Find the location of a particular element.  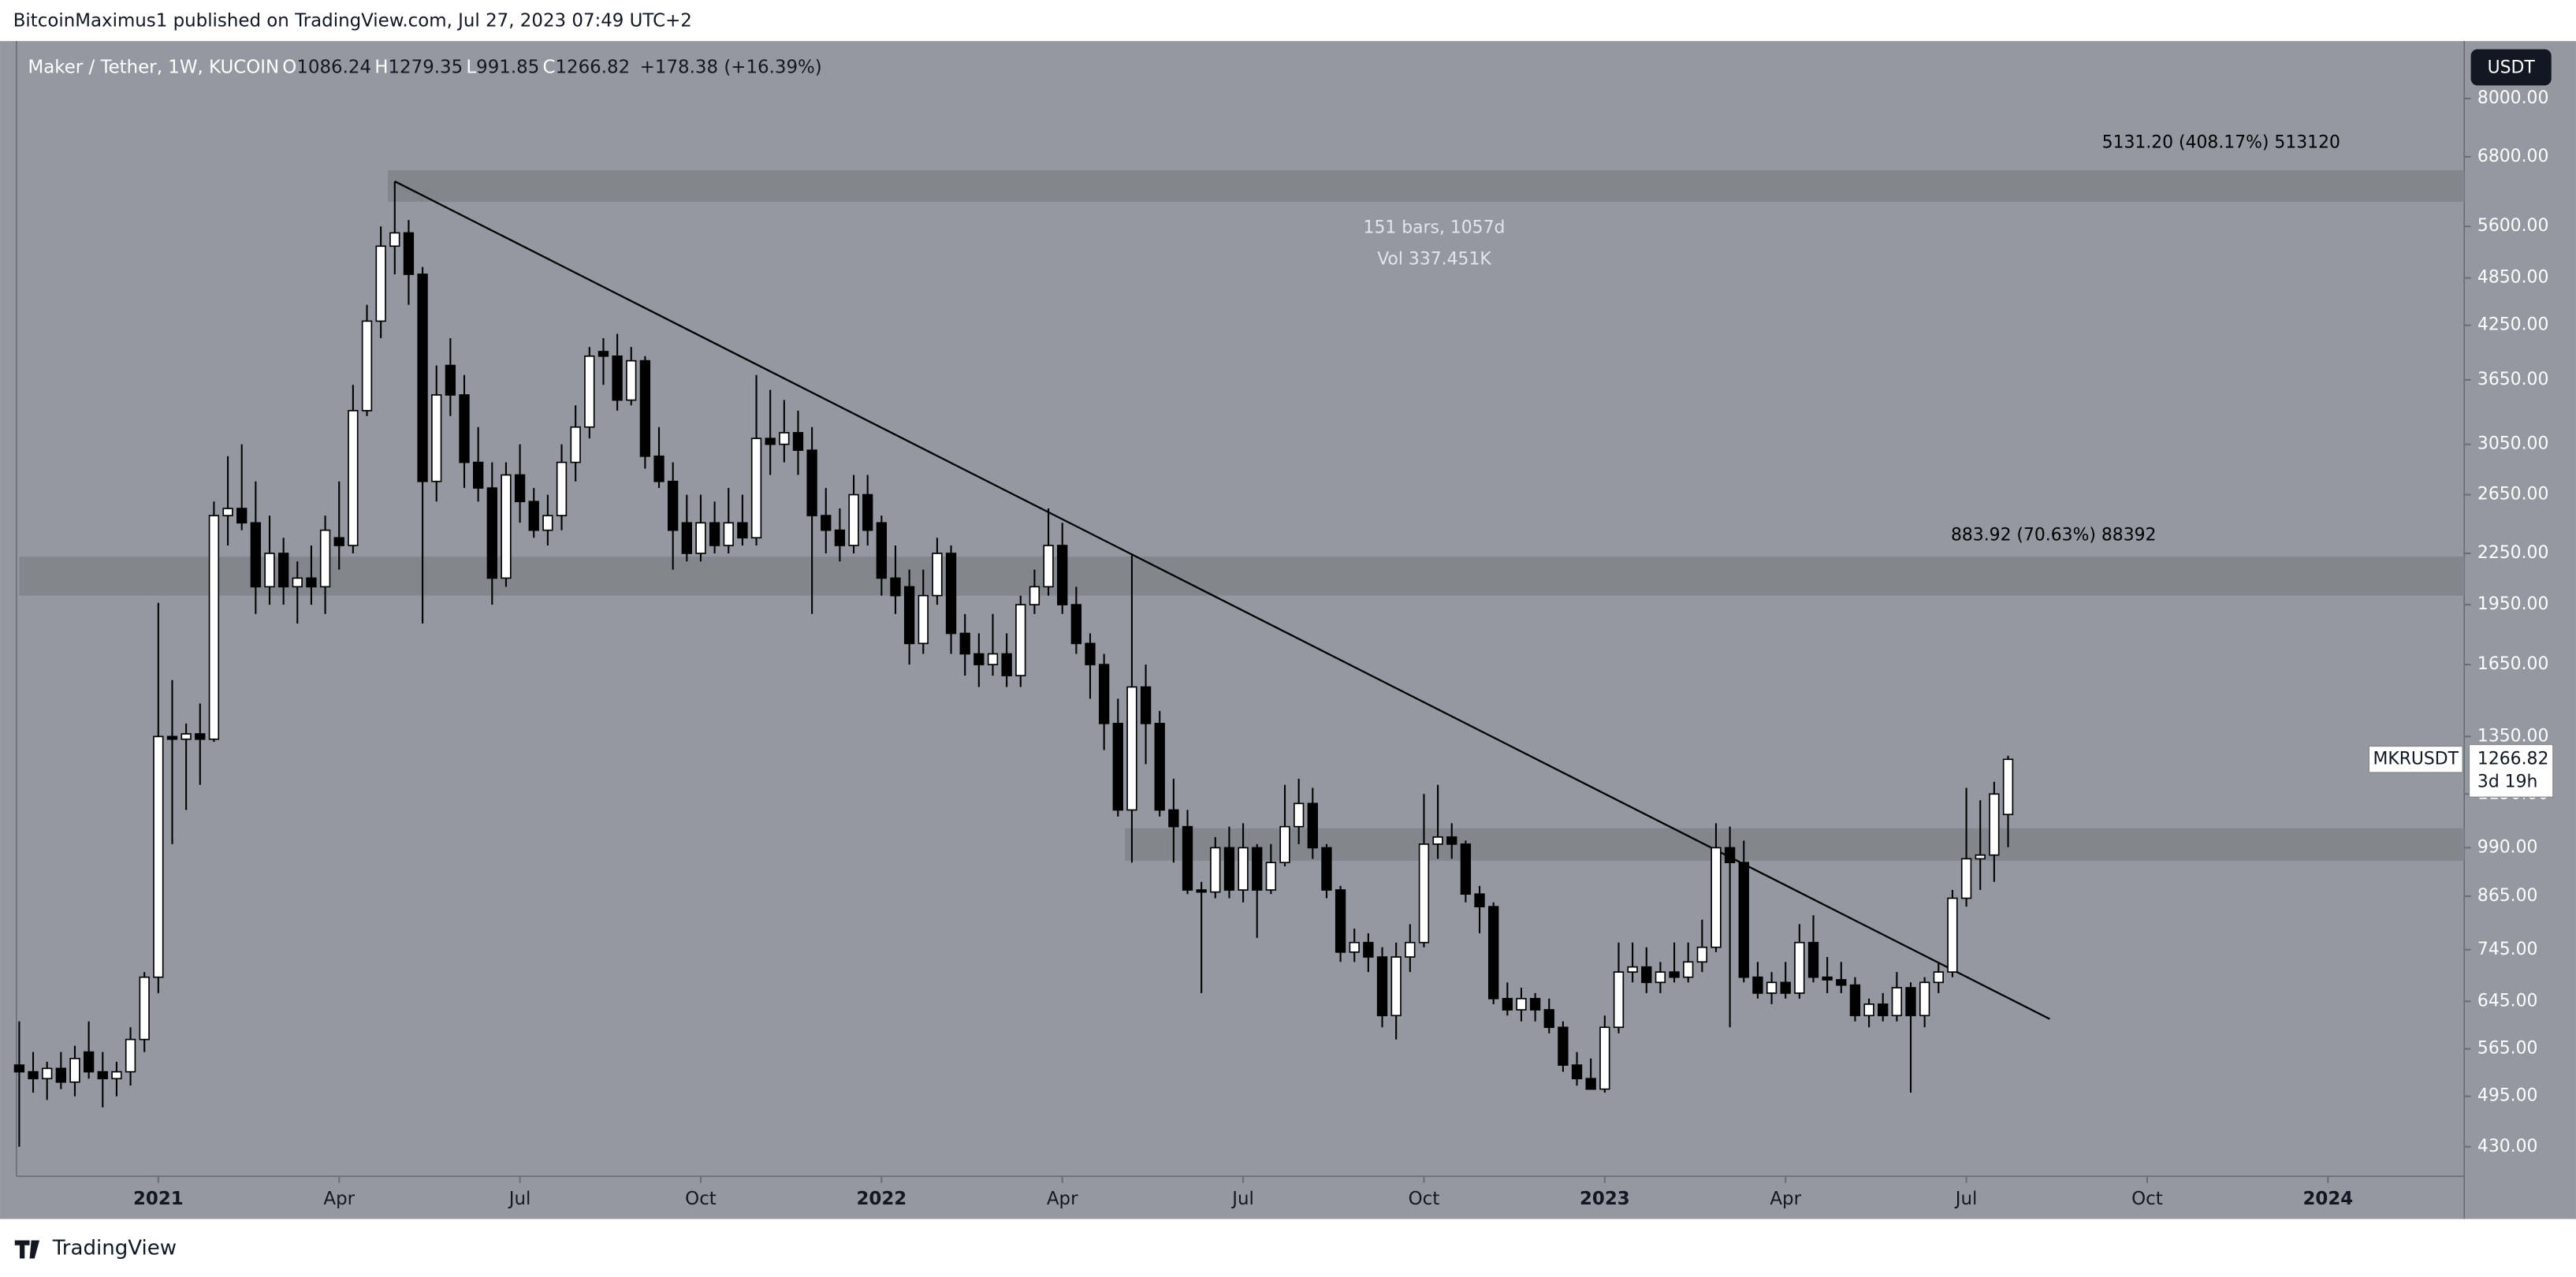

y-tick-label: 6800.00 is located at coordinates (2512, 156).